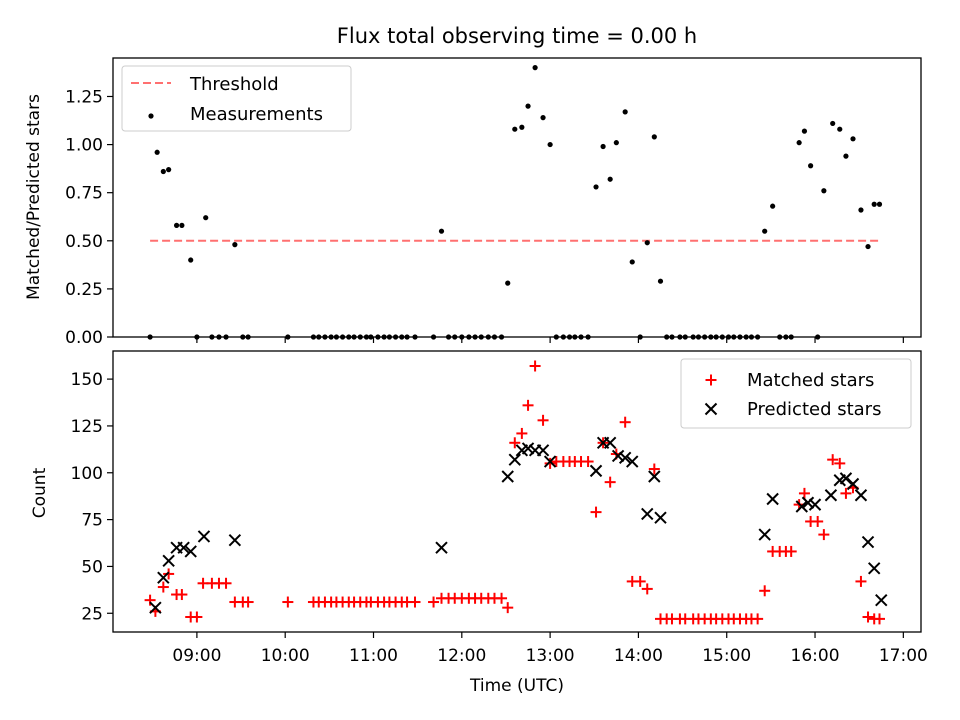 The image size is (960, 720). I want to click on top-y-tick-label: 1.00, so click(84, 146).